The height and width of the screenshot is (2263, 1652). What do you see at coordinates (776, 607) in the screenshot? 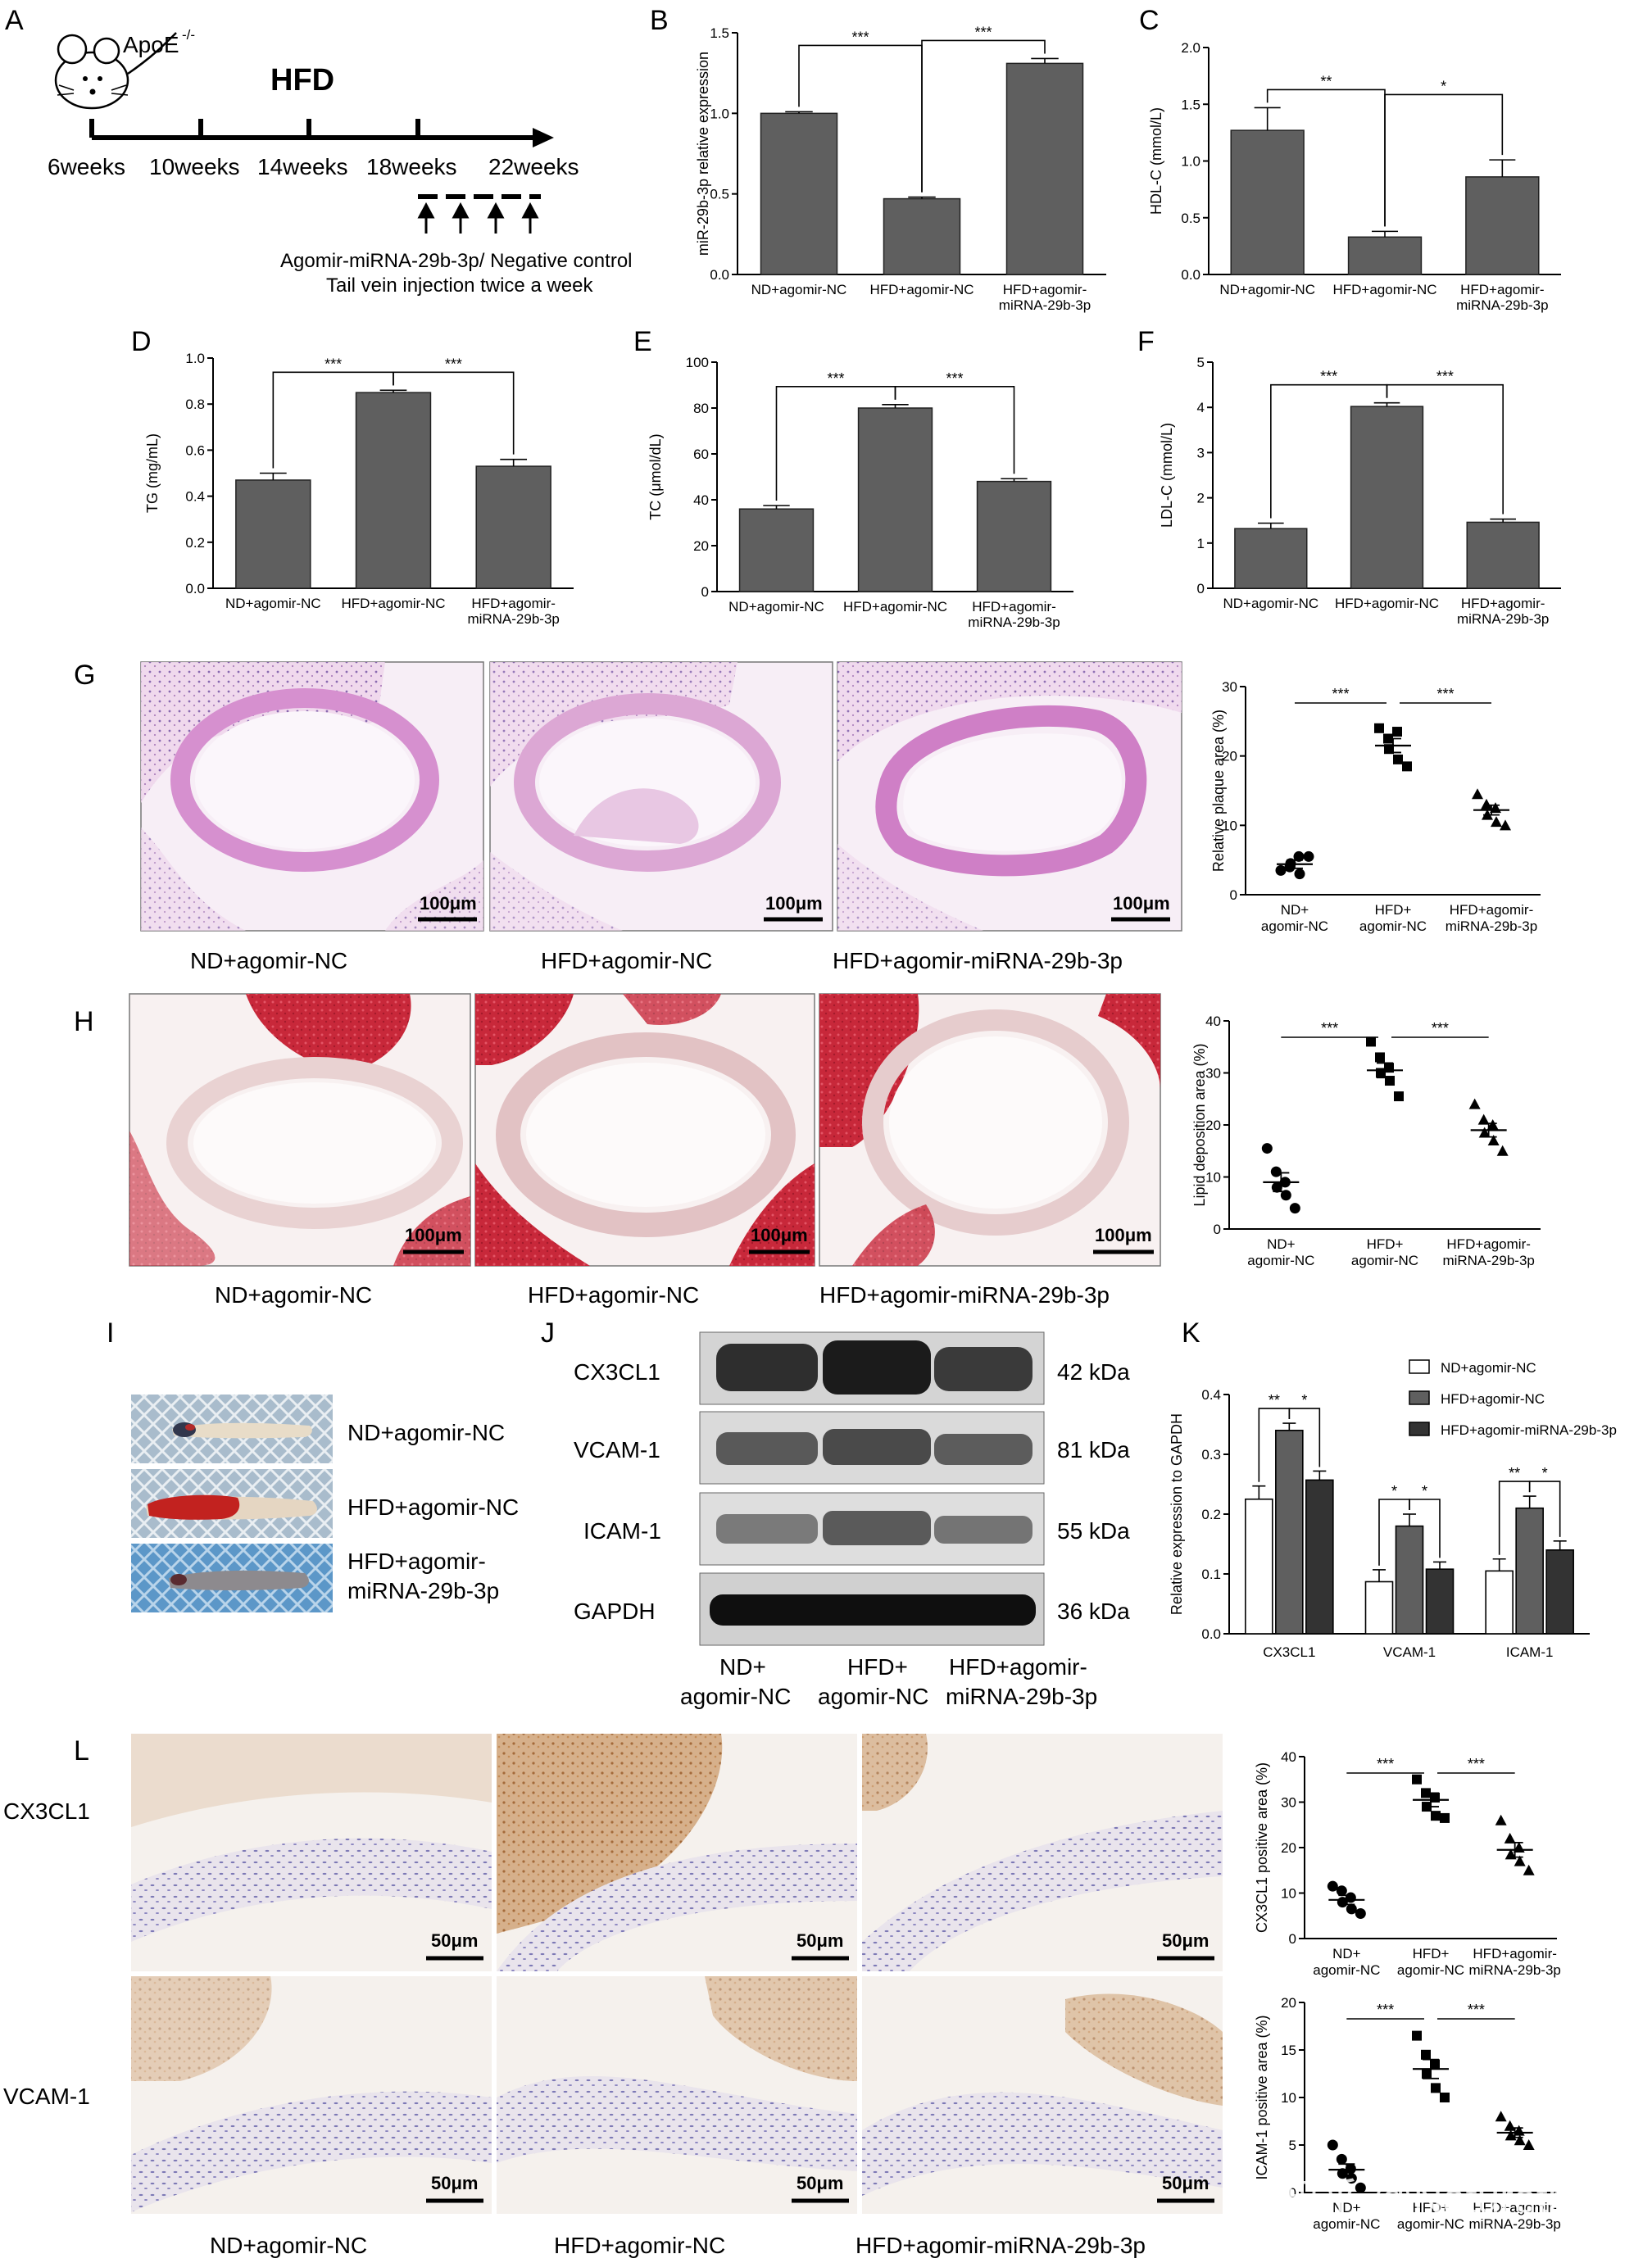
I see `x-tick-label: ND+agomir-NC` at bounding box center [776, 607].